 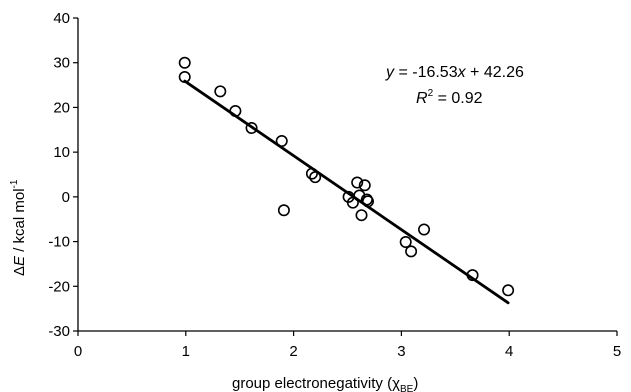 I want to click on y-tick-label: -30, so click(x=59, y=331).